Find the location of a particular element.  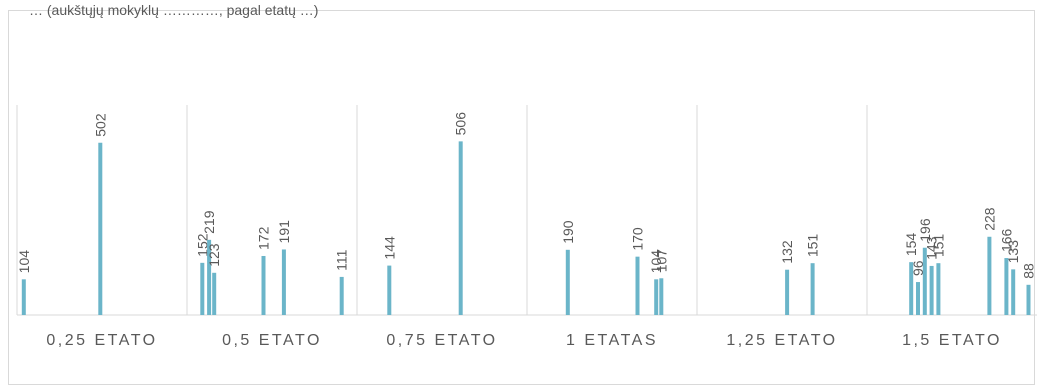

x-tick-label: 1,25 ETATO is located at coordinates (781, 340).